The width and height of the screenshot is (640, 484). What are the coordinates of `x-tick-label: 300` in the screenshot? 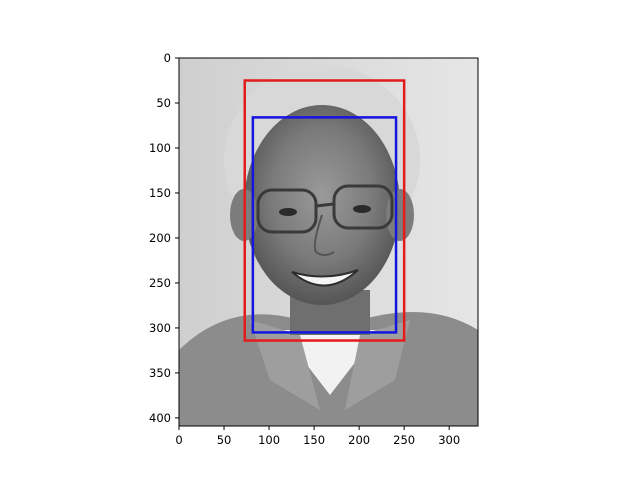 It's located at (449, 440).